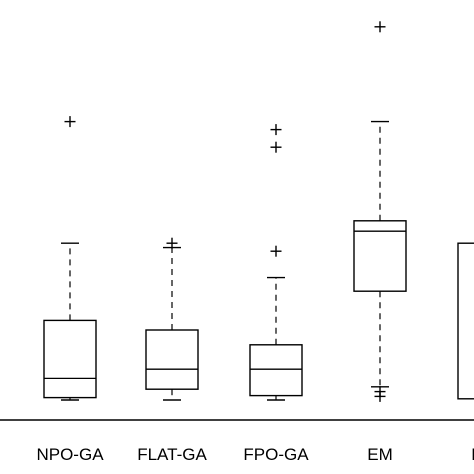 This screenshot has width=474, height=474. I want to click on x-tick-label: NPO-GA, so click(70, 454).